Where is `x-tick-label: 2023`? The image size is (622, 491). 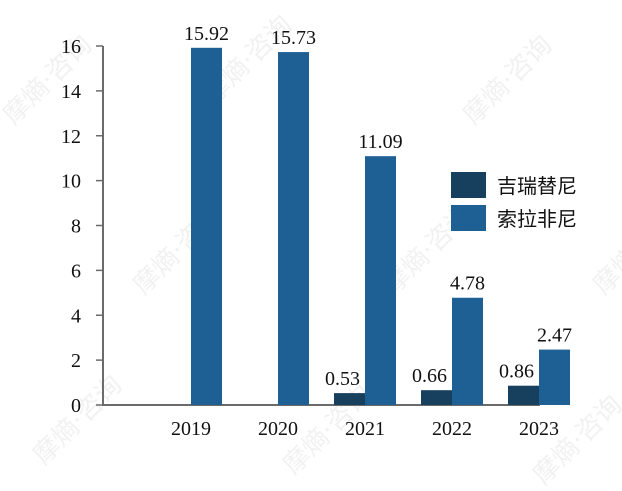 x-tick-label: 2023 is located at coordinates (539, 429).